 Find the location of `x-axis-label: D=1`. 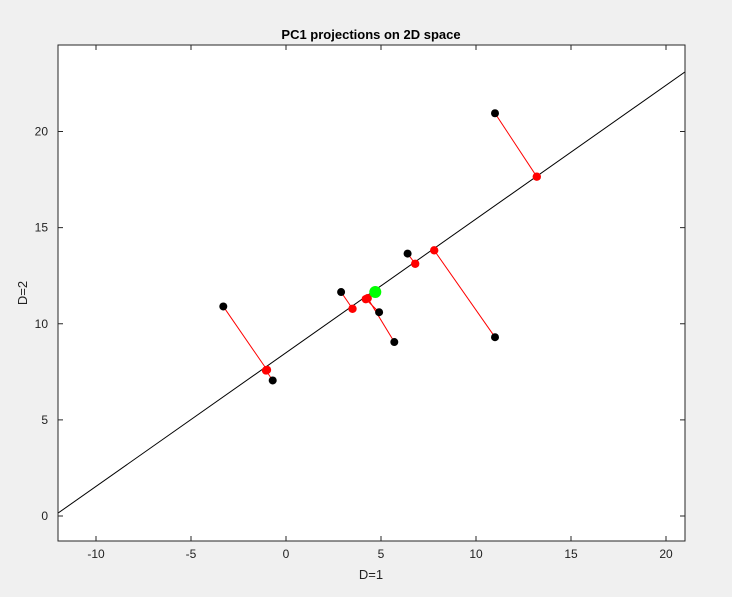

x-axis-label: D=1 is located at coordinates (371, 574).